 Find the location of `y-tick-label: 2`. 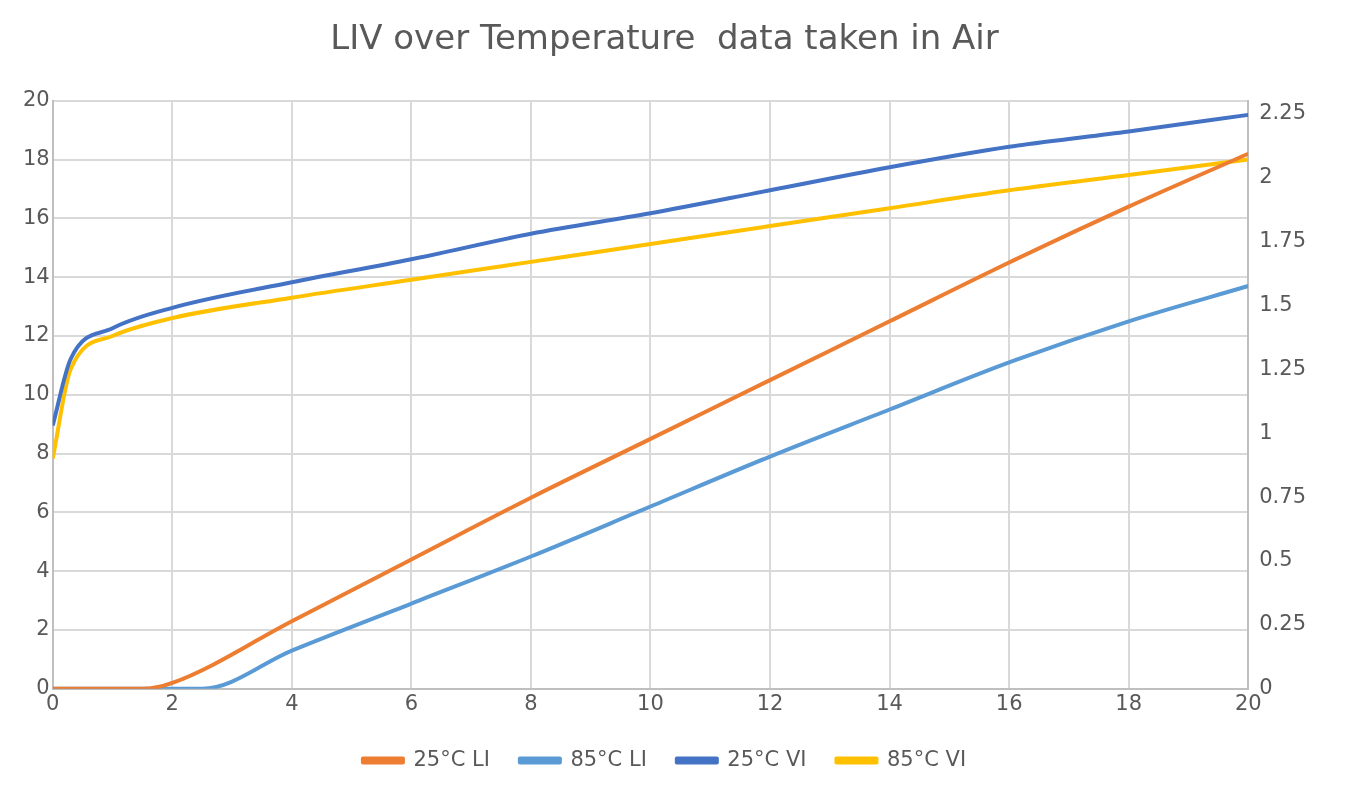

y-tick-label: 2 is located at coordinates (43, 628).